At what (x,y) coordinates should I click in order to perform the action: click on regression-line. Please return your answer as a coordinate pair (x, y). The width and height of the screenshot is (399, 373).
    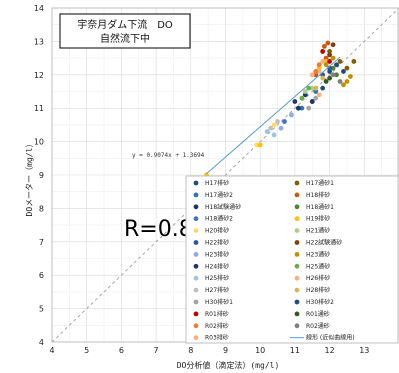
    Looking at the image, I should click on (273, 115).